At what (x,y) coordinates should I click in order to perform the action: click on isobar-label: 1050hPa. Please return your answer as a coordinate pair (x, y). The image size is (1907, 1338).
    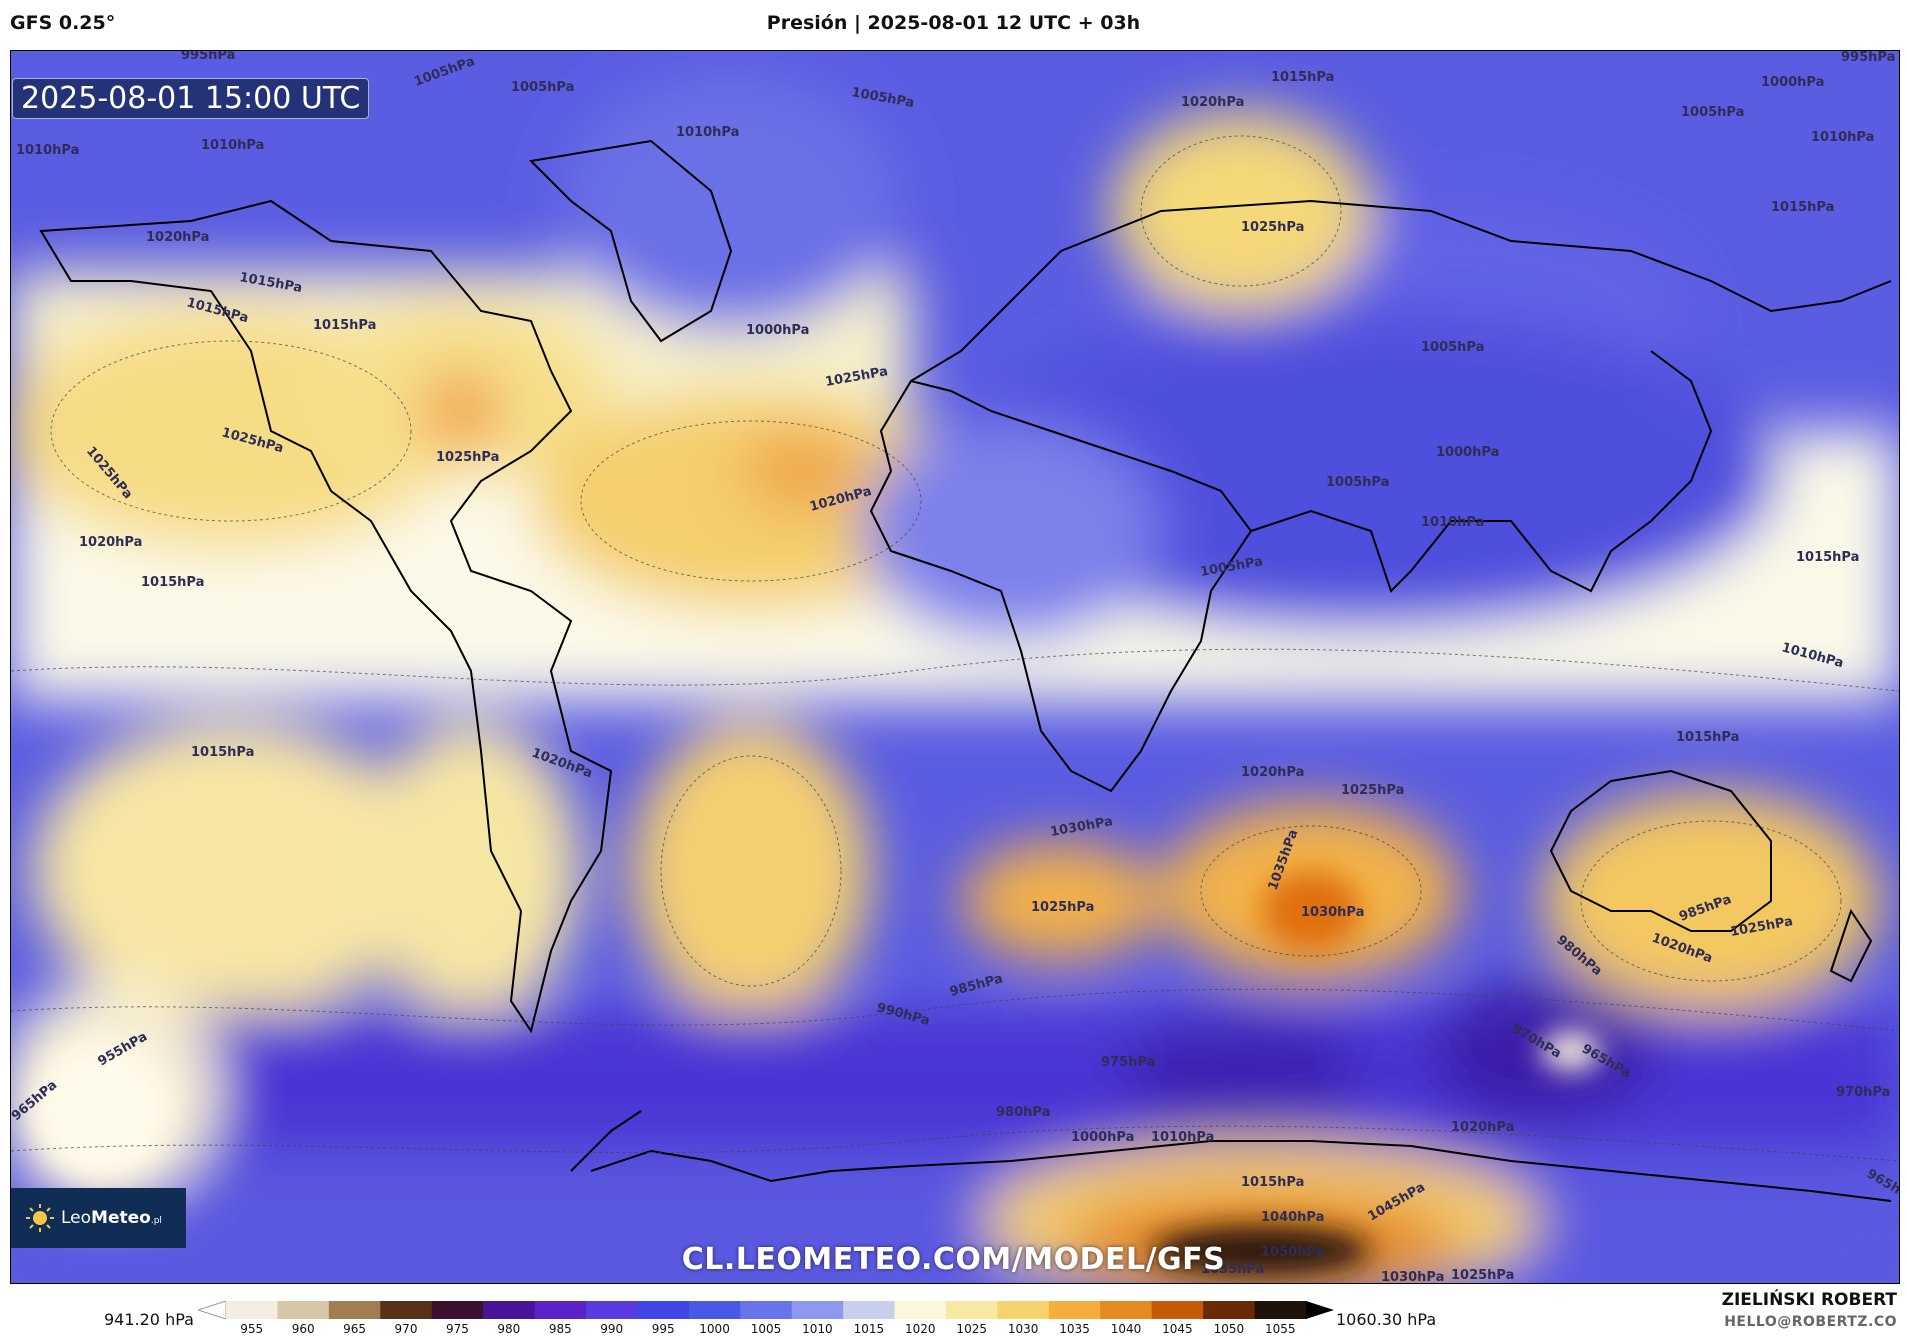
    Looking at the image, I should click on (1292, 1252).